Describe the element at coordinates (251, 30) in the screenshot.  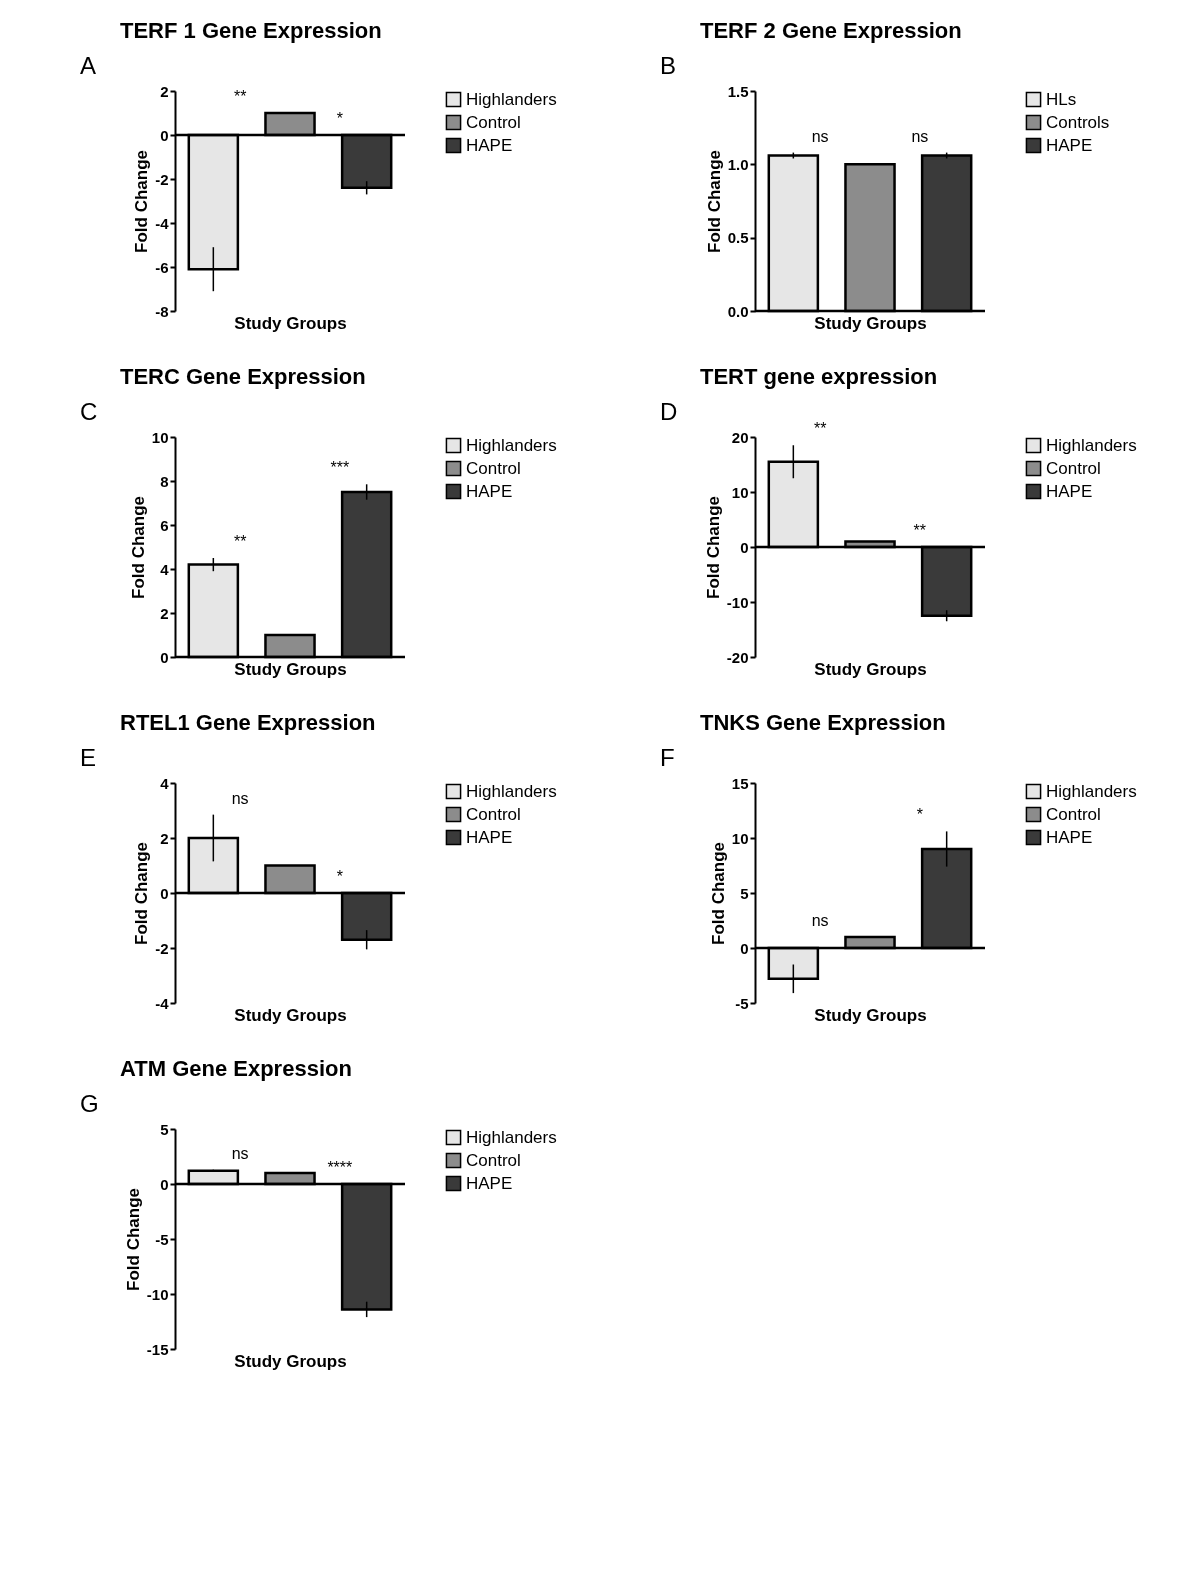
I see `chart-title: TERF 1 Gene Expression` at that location.